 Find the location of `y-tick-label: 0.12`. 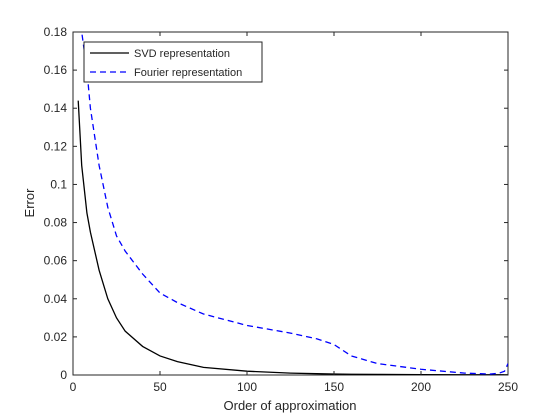

y-tick-label: 0.12 is located at coordinates (56, 146).